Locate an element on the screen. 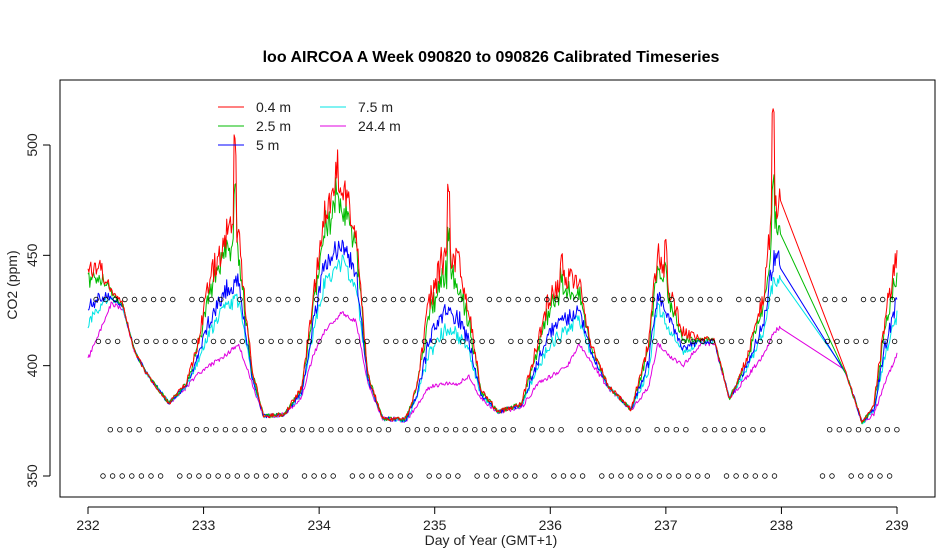  x-tick-label: 232 is located at coordinates (88, 525).